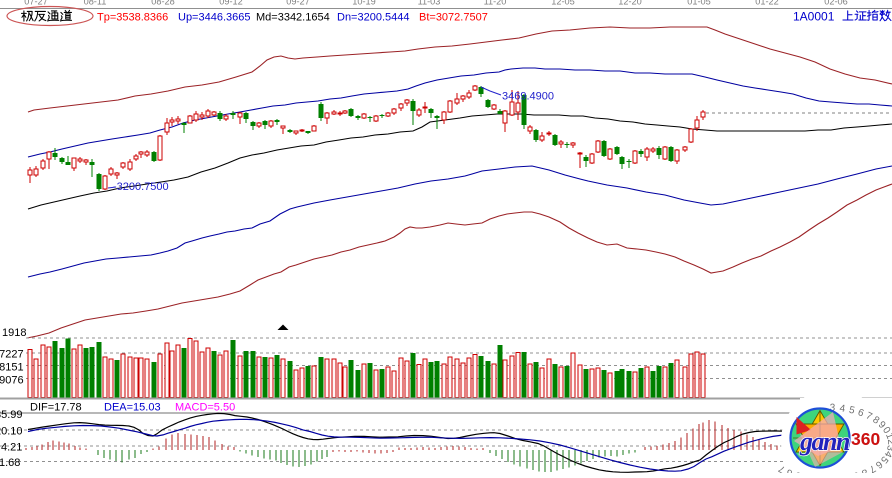  What do you see at coordinates (132, 18) in the screenshot?
I see `svg-text: Tp=3538.8366` at bounding box center [132, 18].